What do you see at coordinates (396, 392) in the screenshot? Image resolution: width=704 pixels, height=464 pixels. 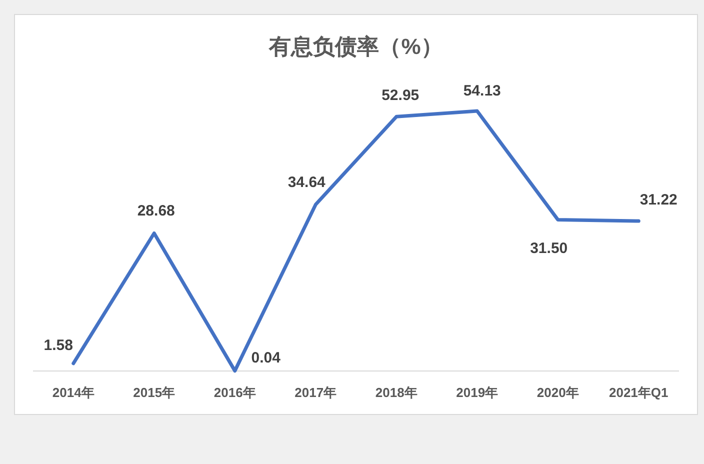 I see `x-tick-label: 2018年` at bounding box center [396, 392].